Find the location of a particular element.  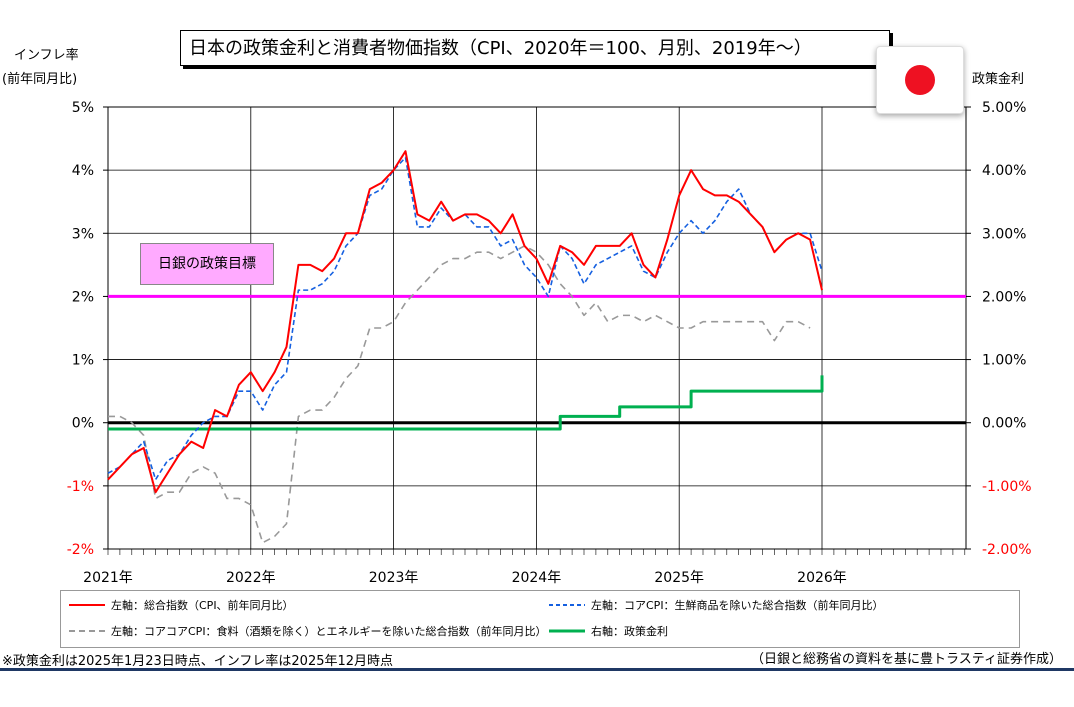

x-tick-label: 2021年 is located at coordinates (108, 578).